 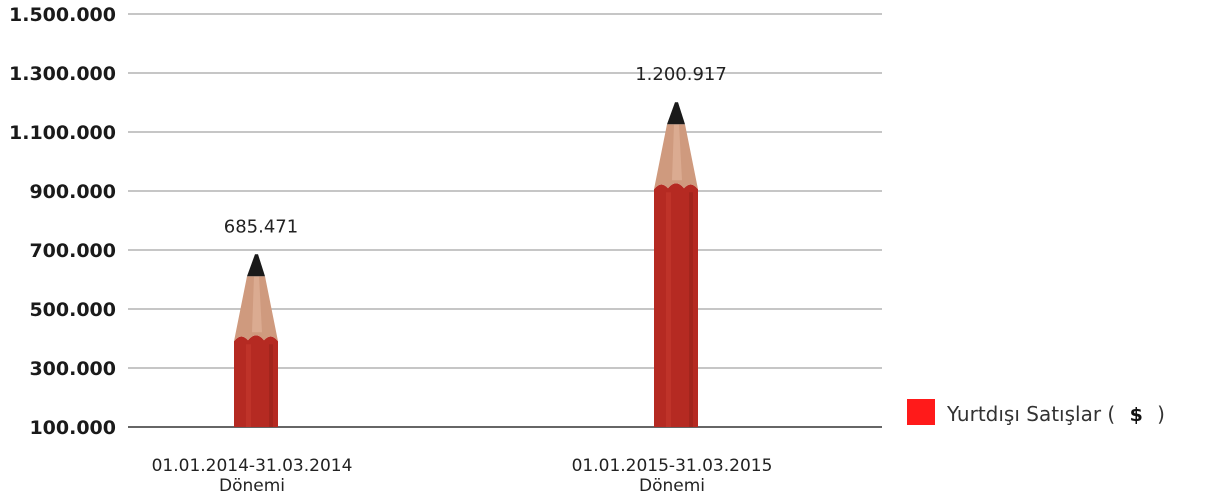 I want to click on legend: Yurtdışı Satışlar ( $ ), so click(x=1036, y=412).